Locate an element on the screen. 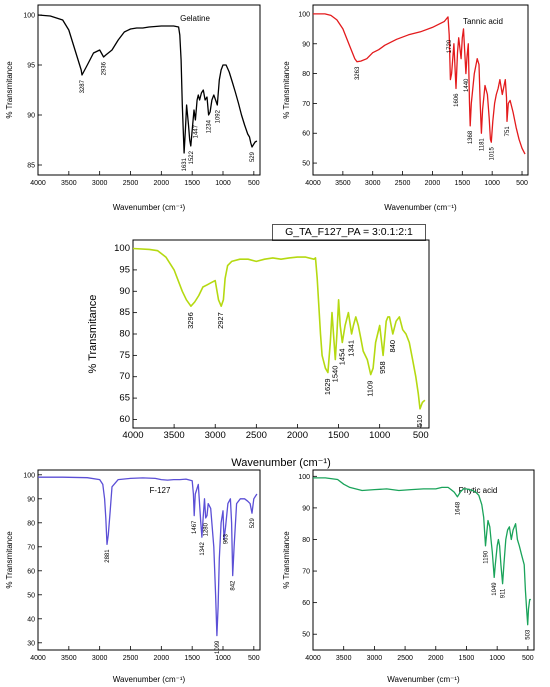 The height and width of the screenshot is (687, 550). peak-label: 2881 is located at coordinates (108, 556).